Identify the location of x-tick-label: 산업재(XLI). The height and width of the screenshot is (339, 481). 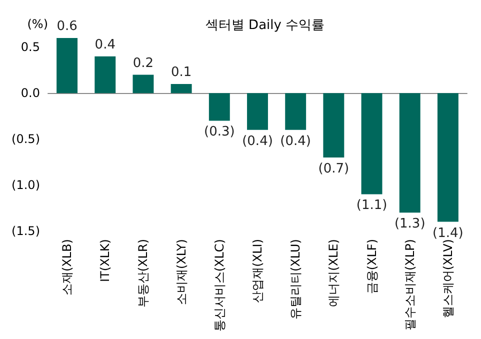
(257, 271).